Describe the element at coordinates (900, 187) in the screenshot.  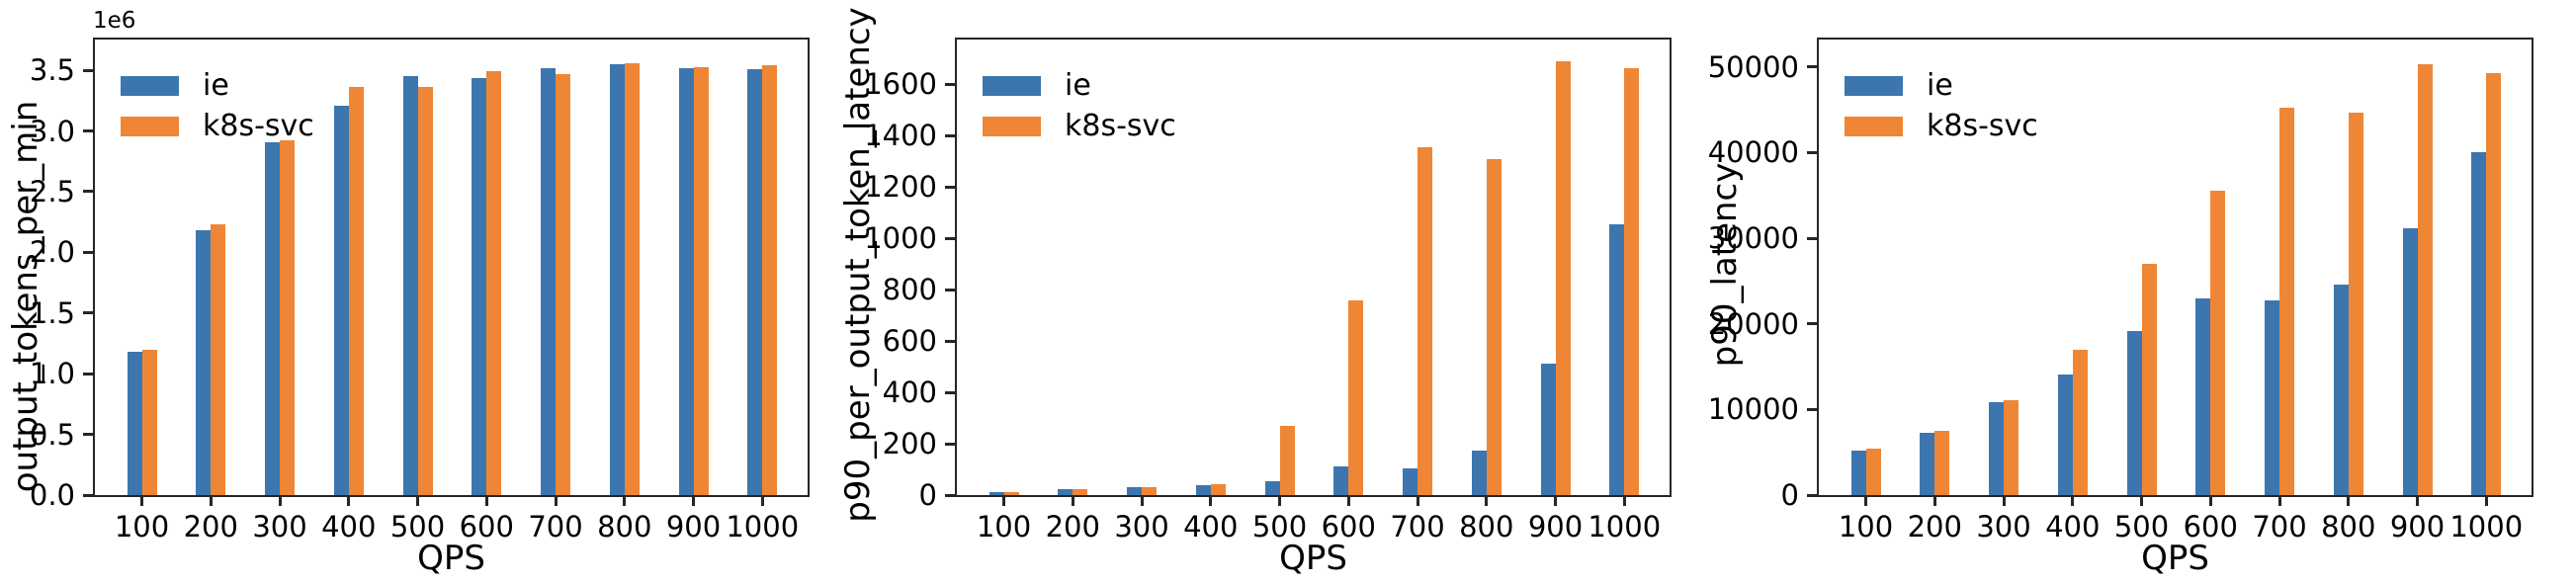
I see `y-tick-label: 1200` at that location.